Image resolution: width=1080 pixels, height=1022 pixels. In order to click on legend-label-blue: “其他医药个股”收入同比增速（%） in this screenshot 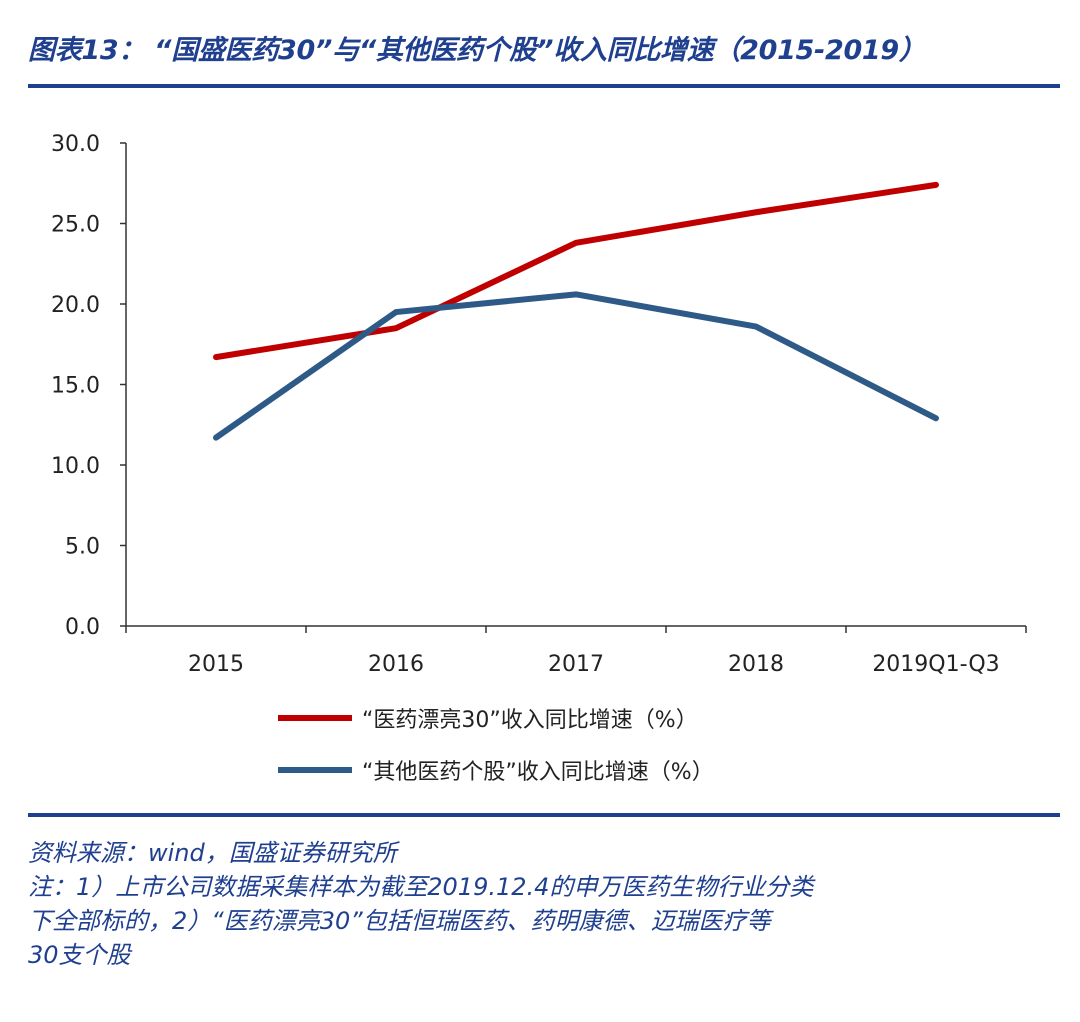, I will do `click(538, 772)`.